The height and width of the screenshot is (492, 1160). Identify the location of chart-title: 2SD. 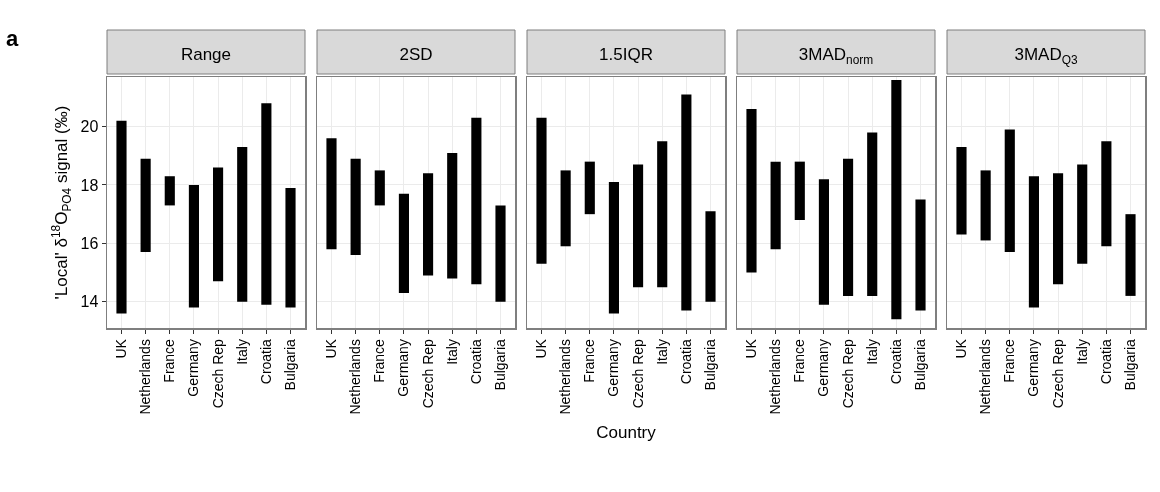
(416, 54).